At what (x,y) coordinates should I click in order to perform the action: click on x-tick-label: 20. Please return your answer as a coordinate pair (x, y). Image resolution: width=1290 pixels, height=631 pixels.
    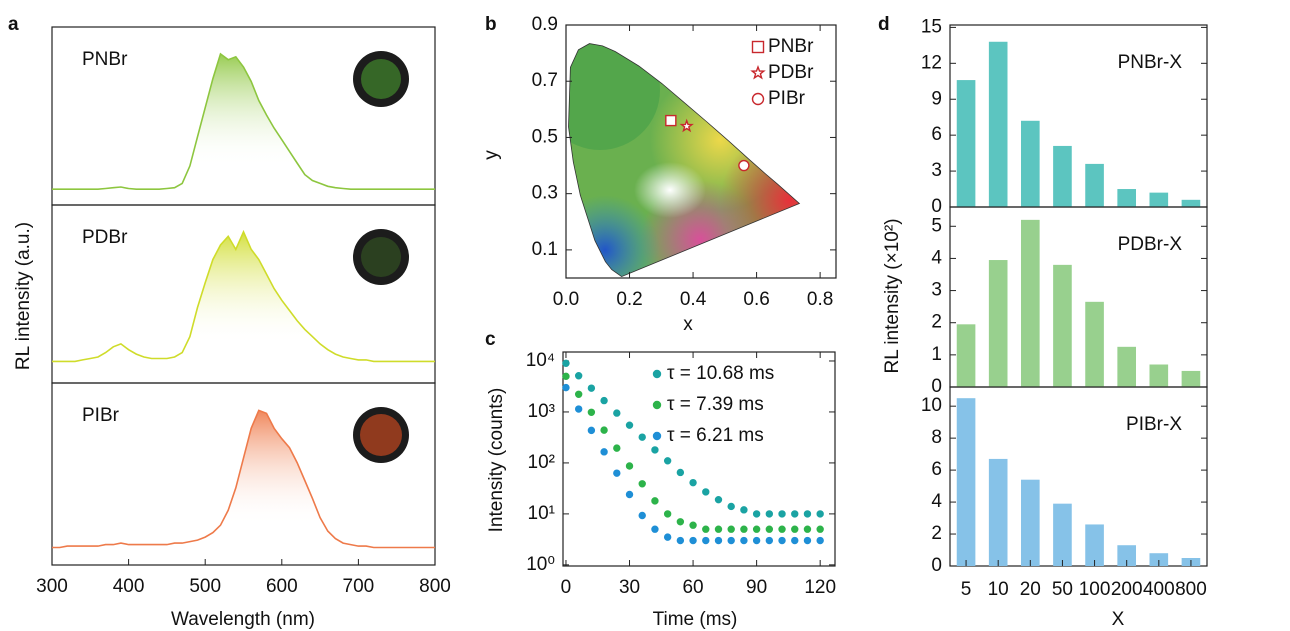
    Looking at the image, I should click on (1030, 589).